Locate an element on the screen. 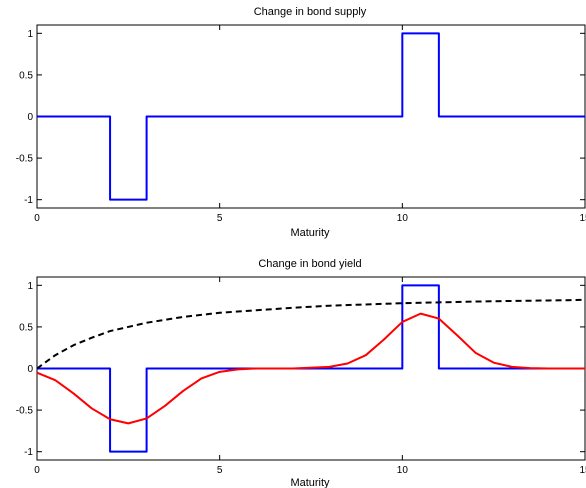  yield-xtick-label: 5 is located at coordinates (220, 470).